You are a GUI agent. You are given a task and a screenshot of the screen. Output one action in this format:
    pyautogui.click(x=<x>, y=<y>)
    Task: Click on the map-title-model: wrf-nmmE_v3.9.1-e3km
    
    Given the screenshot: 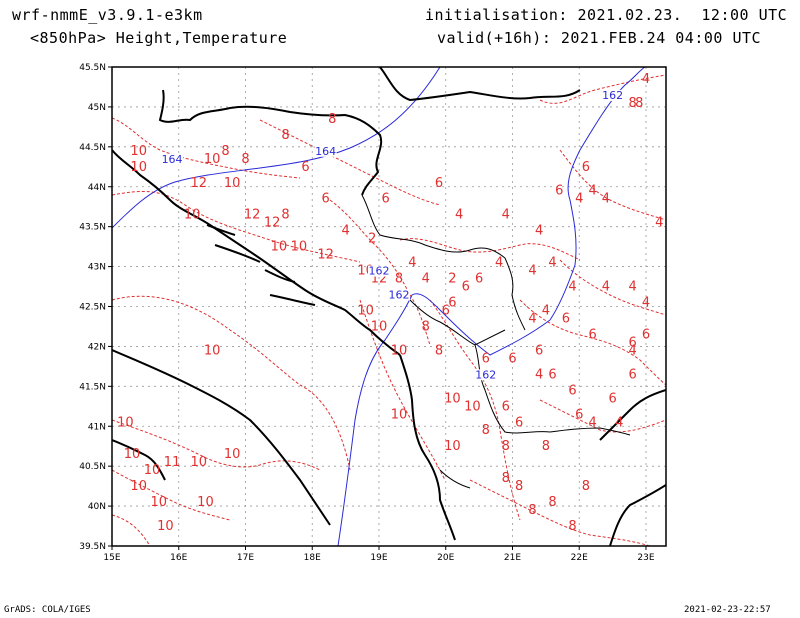 What is the action you would take?
    pyautogui.click(x=107, y=15)
    